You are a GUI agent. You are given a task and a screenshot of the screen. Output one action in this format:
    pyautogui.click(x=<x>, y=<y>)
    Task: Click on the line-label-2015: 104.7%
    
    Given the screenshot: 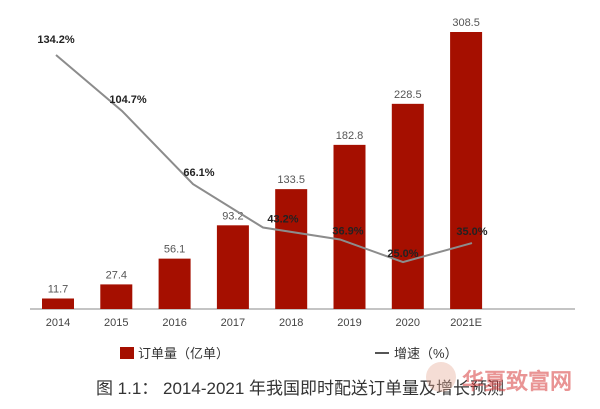 What is the action you would take?
    pyautogui.click(x=128, y=100)
    